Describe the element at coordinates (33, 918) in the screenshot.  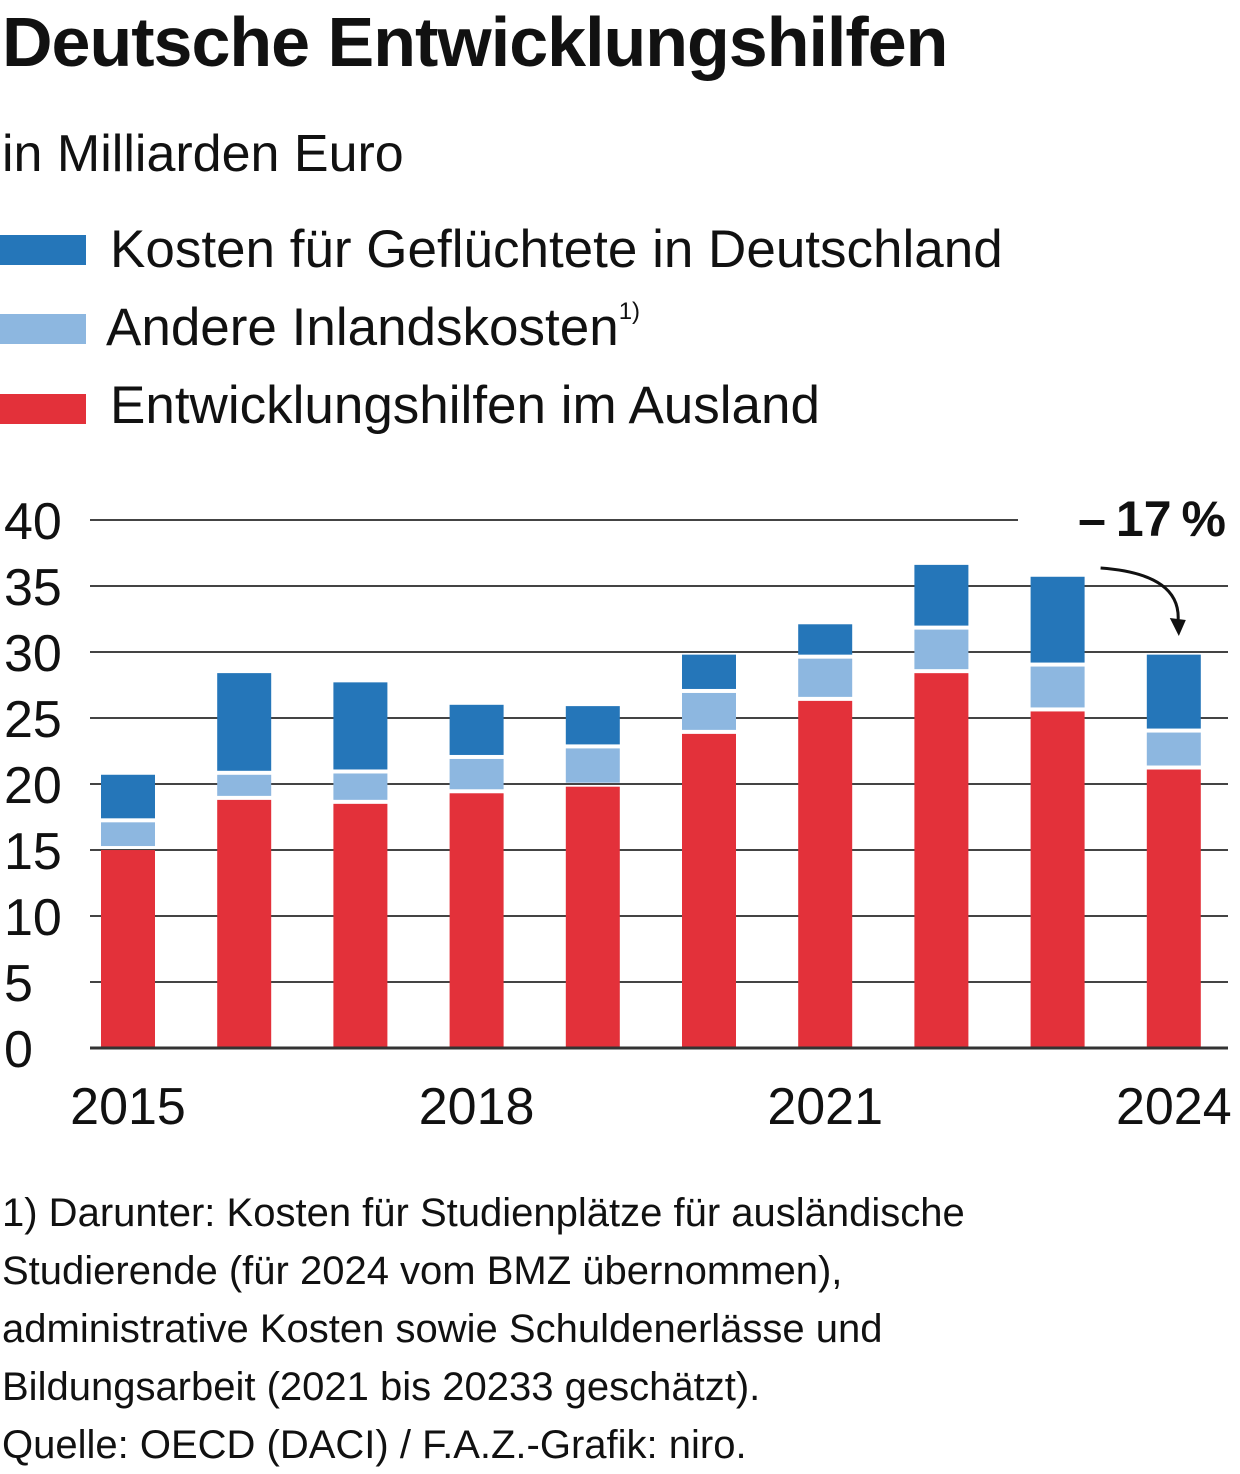
I see `y-tick-label: 10` at that location.